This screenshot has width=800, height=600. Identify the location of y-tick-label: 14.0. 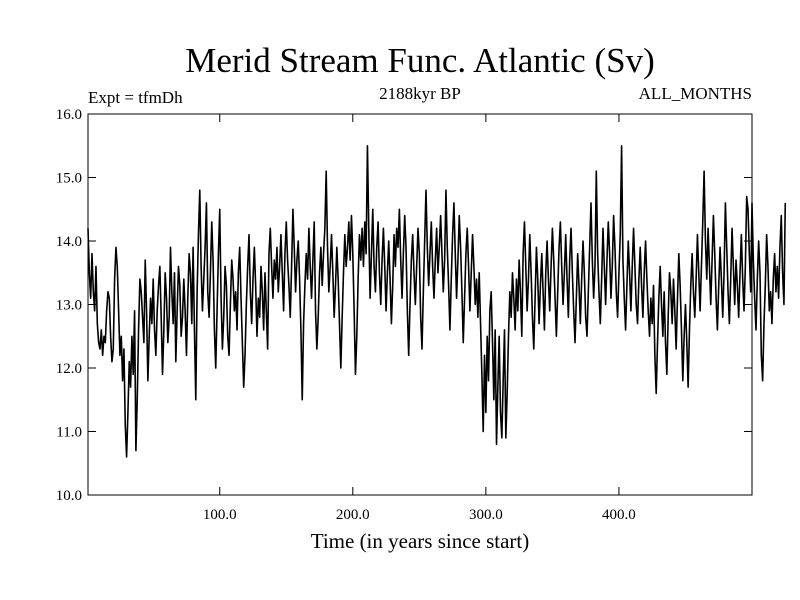
(69, 242).